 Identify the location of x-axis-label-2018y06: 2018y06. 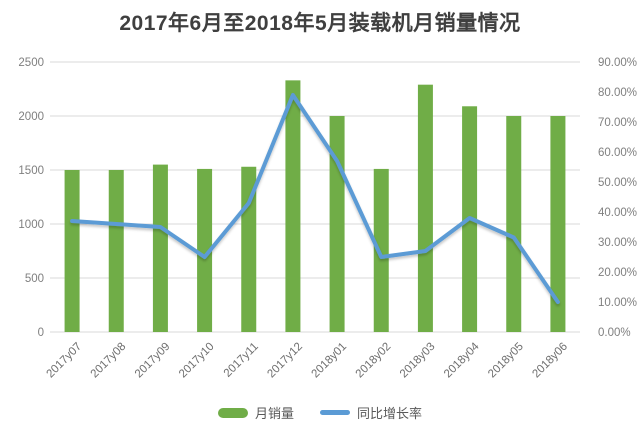
(550, 361).